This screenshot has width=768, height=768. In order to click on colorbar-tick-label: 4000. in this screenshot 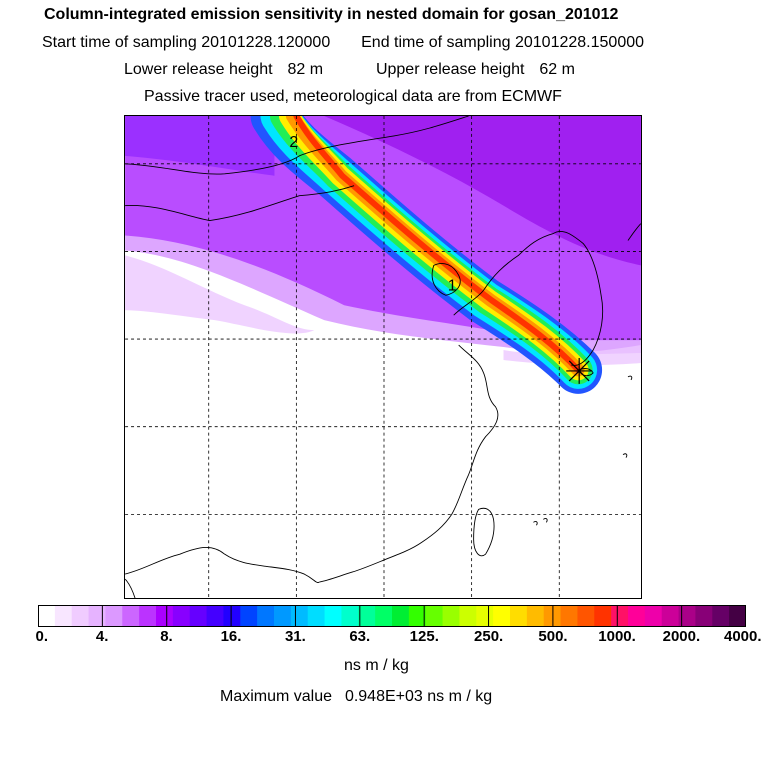, I will do `click(743, 636)`.